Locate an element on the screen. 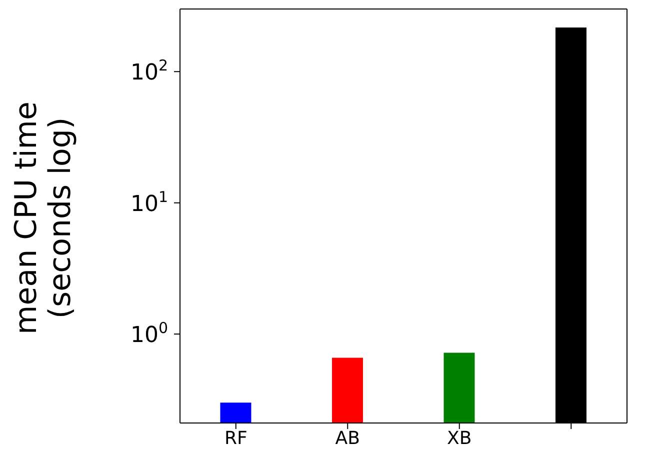 This screenshot has height=453, width=672. x-tick-label: RF is located at coordinates (236, 438).